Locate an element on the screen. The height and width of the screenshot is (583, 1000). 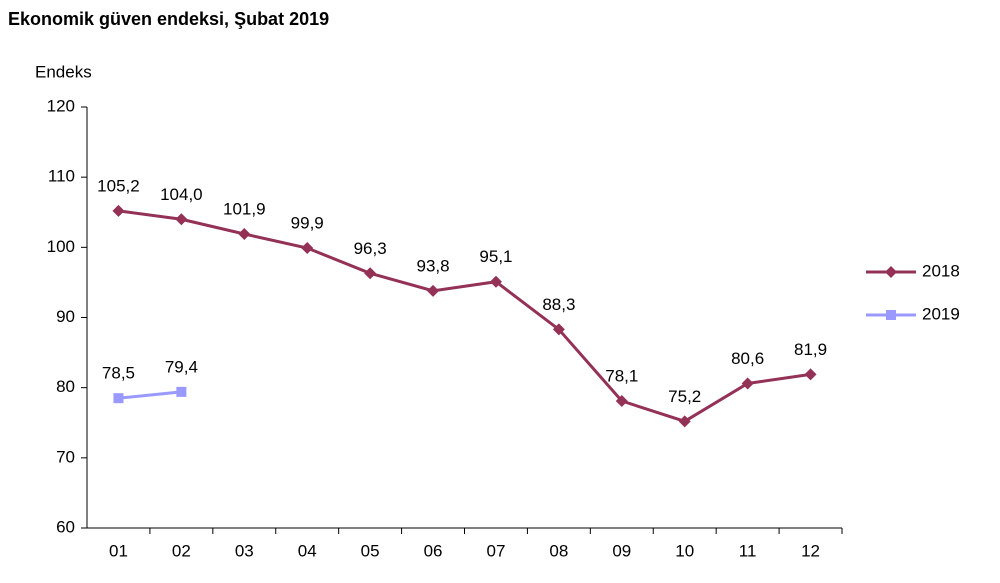
data-label: 78,5 is located at coordinates (118, 373).